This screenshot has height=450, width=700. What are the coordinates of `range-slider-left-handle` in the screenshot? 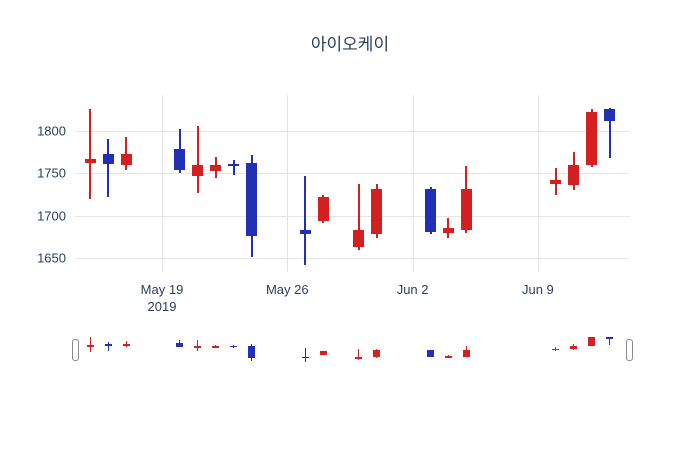 It's located at (75, 349).